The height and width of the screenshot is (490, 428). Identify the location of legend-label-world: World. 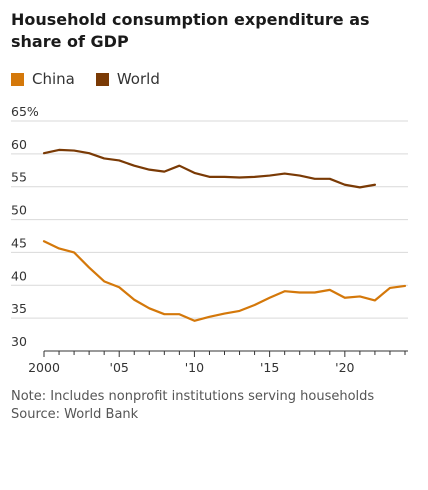
(138, 79).